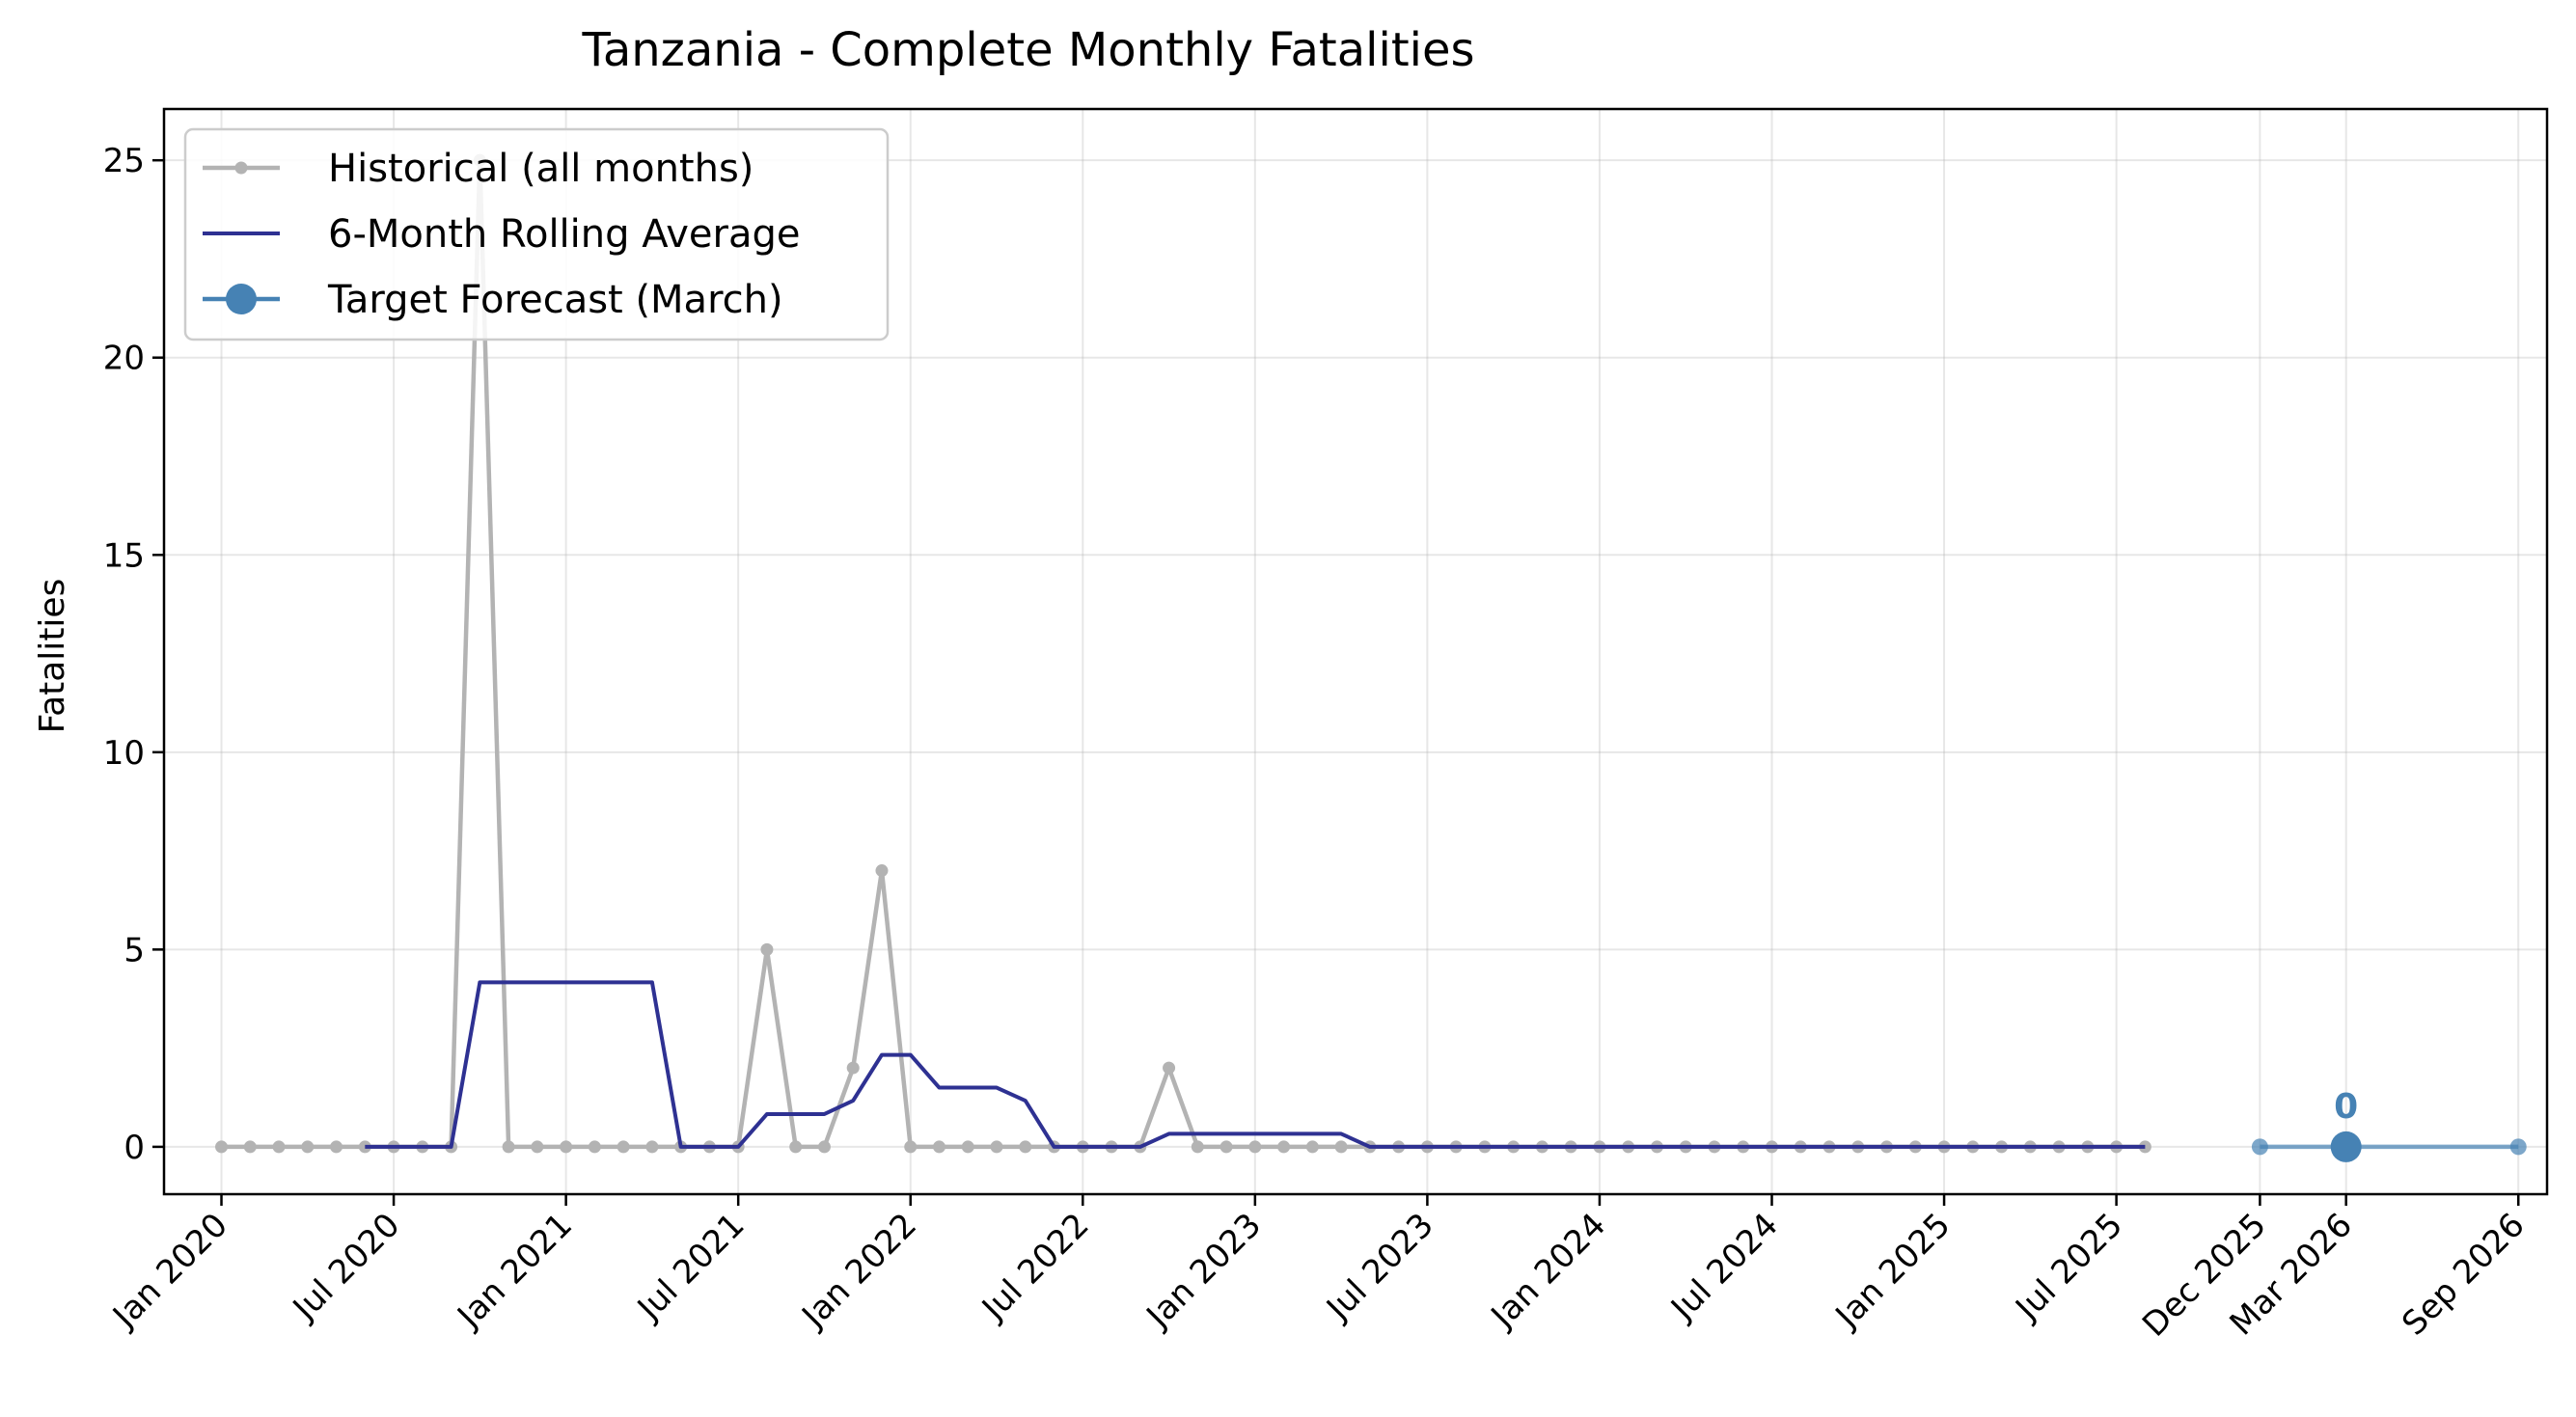 Image resolution: width=2576 pixels, height=1417 pixels. Describe the element at coordinates (124, 555) in the screenshot. I see `y-tick-label: 15` at that location.